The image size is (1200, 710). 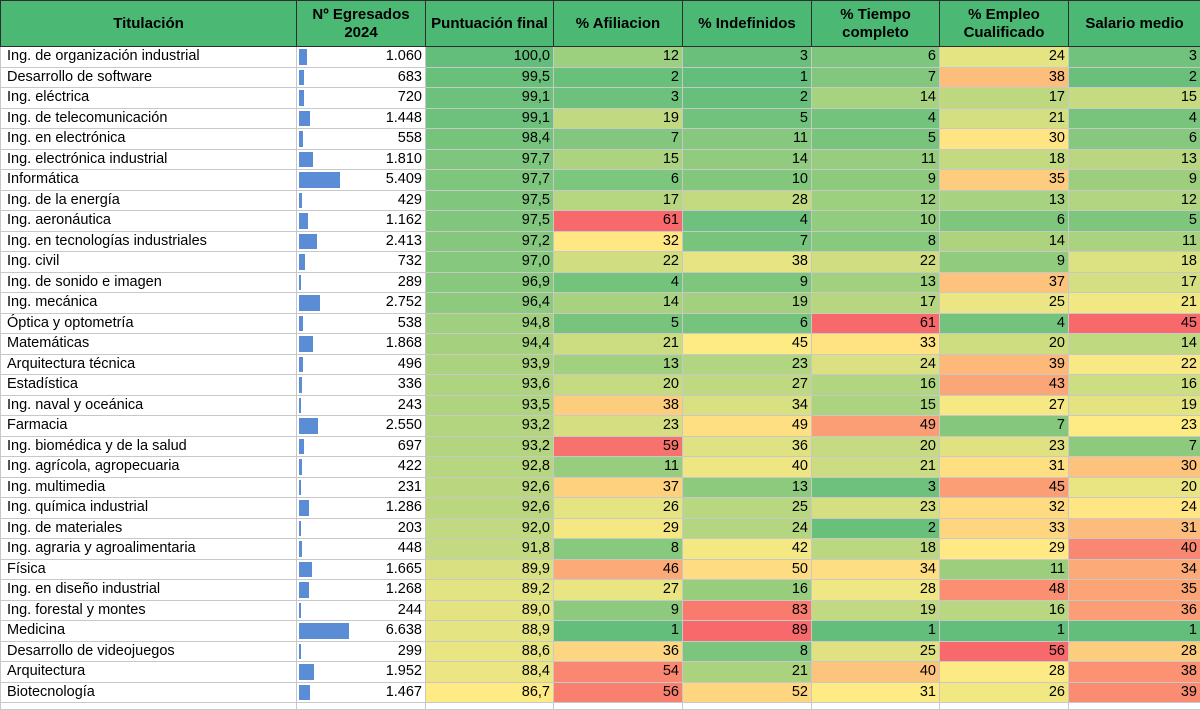 I want to click on afiliacion-cell: 38, so click(x=618, y=405).